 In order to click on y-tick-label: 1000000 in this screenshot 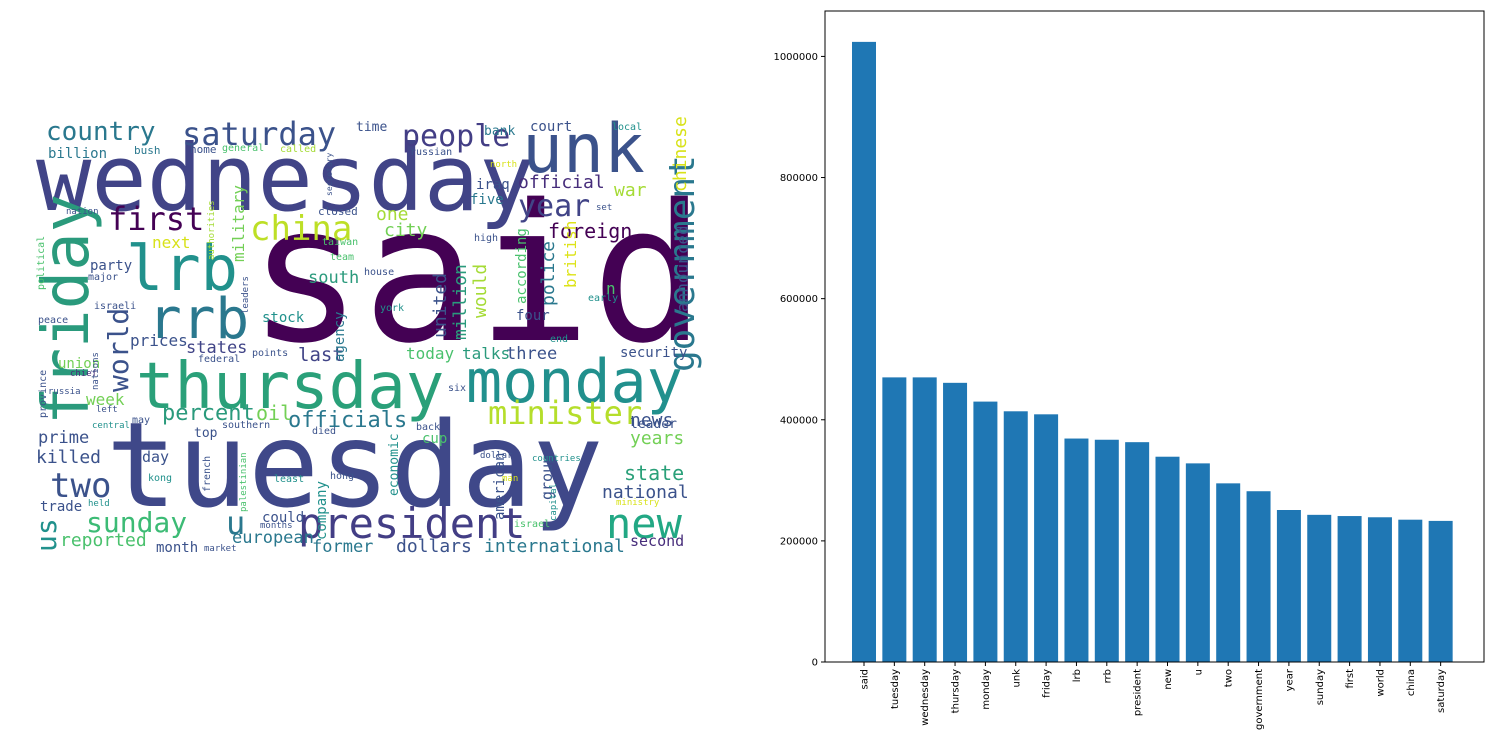, I will do `click(795, 57)`.